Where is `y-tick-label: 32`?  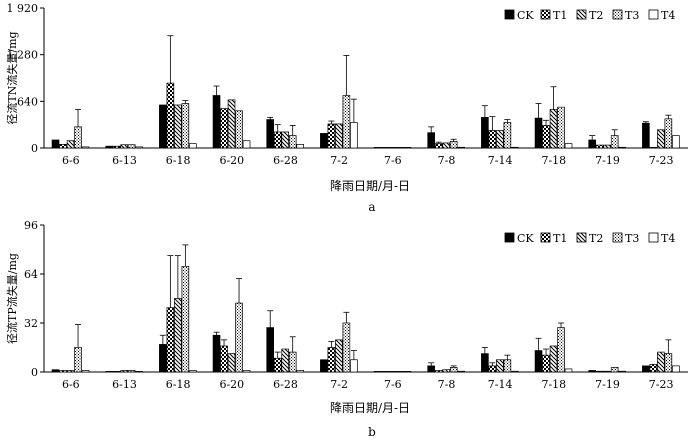
y-tick-label: 32 is located at coordinates (31, 323).